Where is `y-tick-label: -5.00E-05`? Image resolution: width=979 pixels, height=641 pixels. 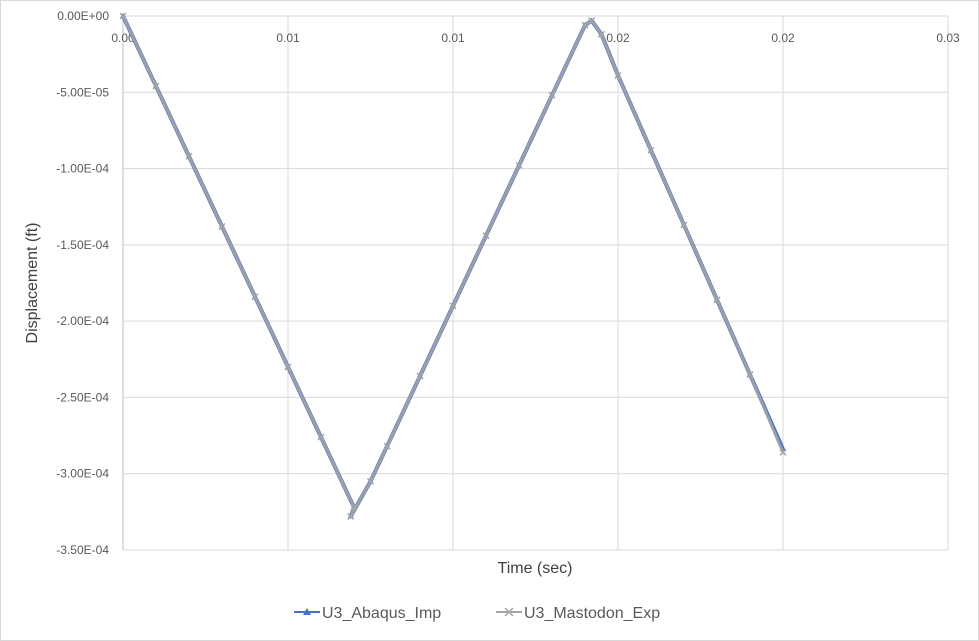
y-tick-label: -5.00E-05 is located at coordinates (82, 92).